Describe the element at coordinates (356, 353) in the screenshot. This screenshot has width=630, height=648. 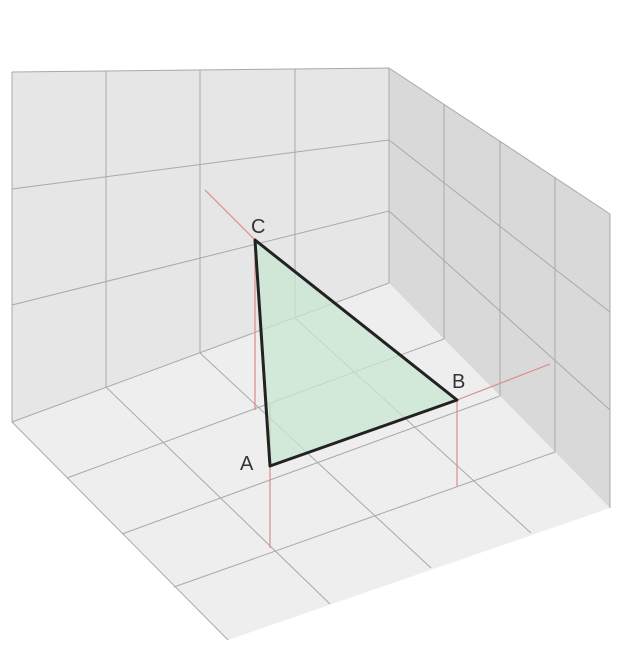
I see `triangle-abc` at that location.